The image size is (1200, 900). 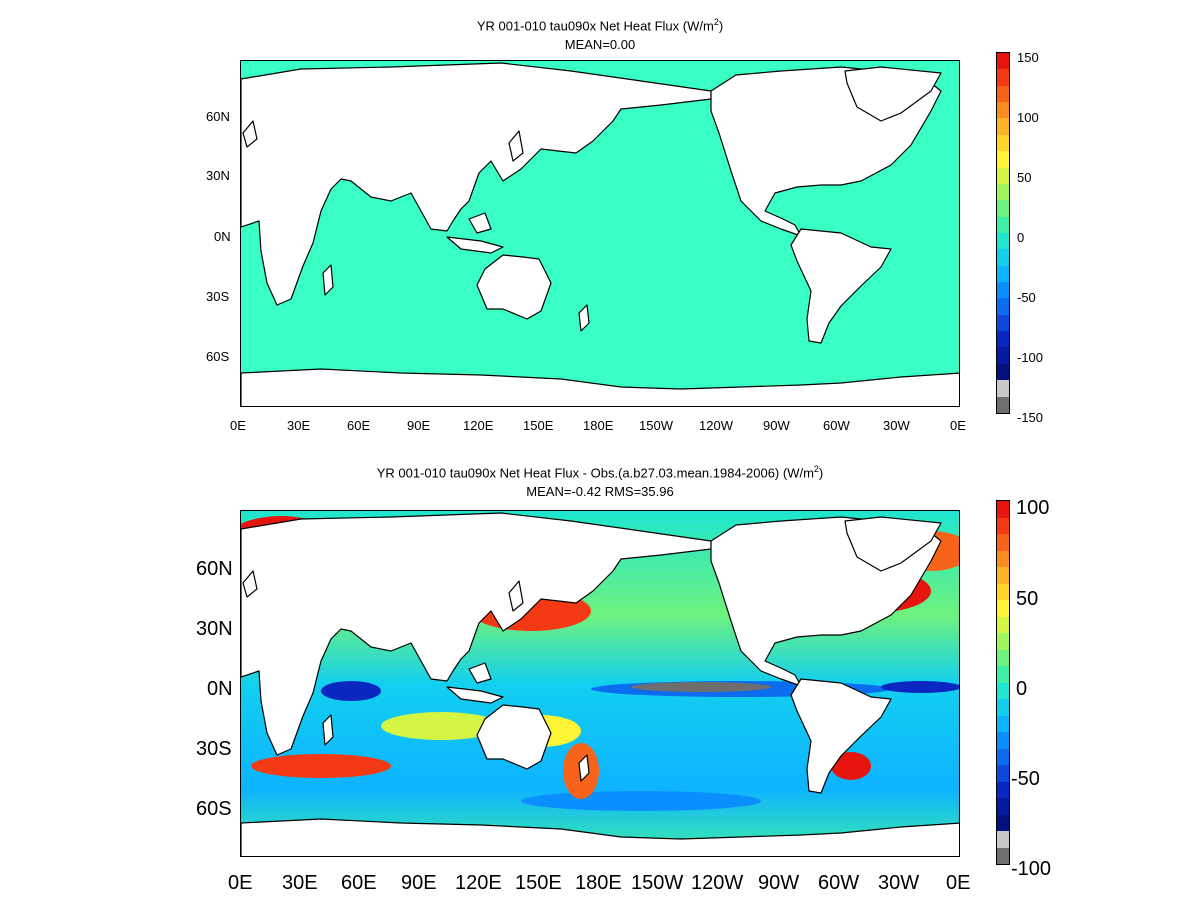 What do you see at coordinates (1030, 357) in the screenshot?
I see `top-colorbar-label: -100` at bounding box center [1030, 357].